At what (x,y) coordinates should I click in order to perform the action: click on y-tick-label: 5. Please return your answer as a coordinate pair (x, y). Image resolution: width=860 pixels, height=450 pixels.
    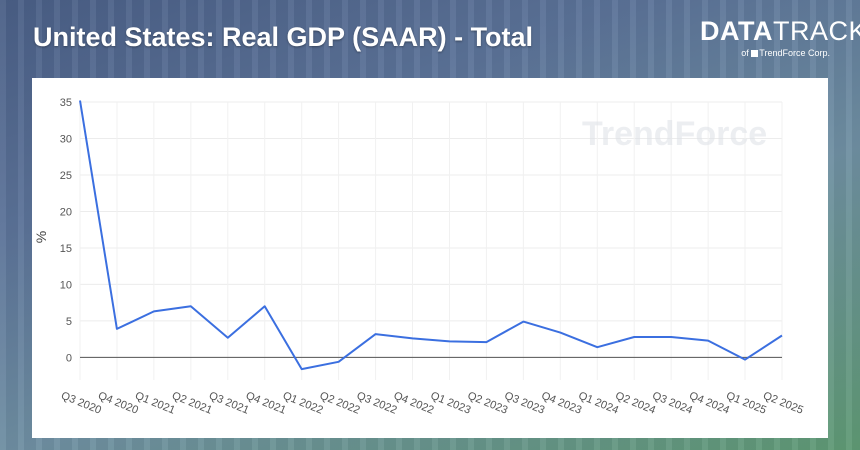
    Looking at the image, I should click on (69, 322).